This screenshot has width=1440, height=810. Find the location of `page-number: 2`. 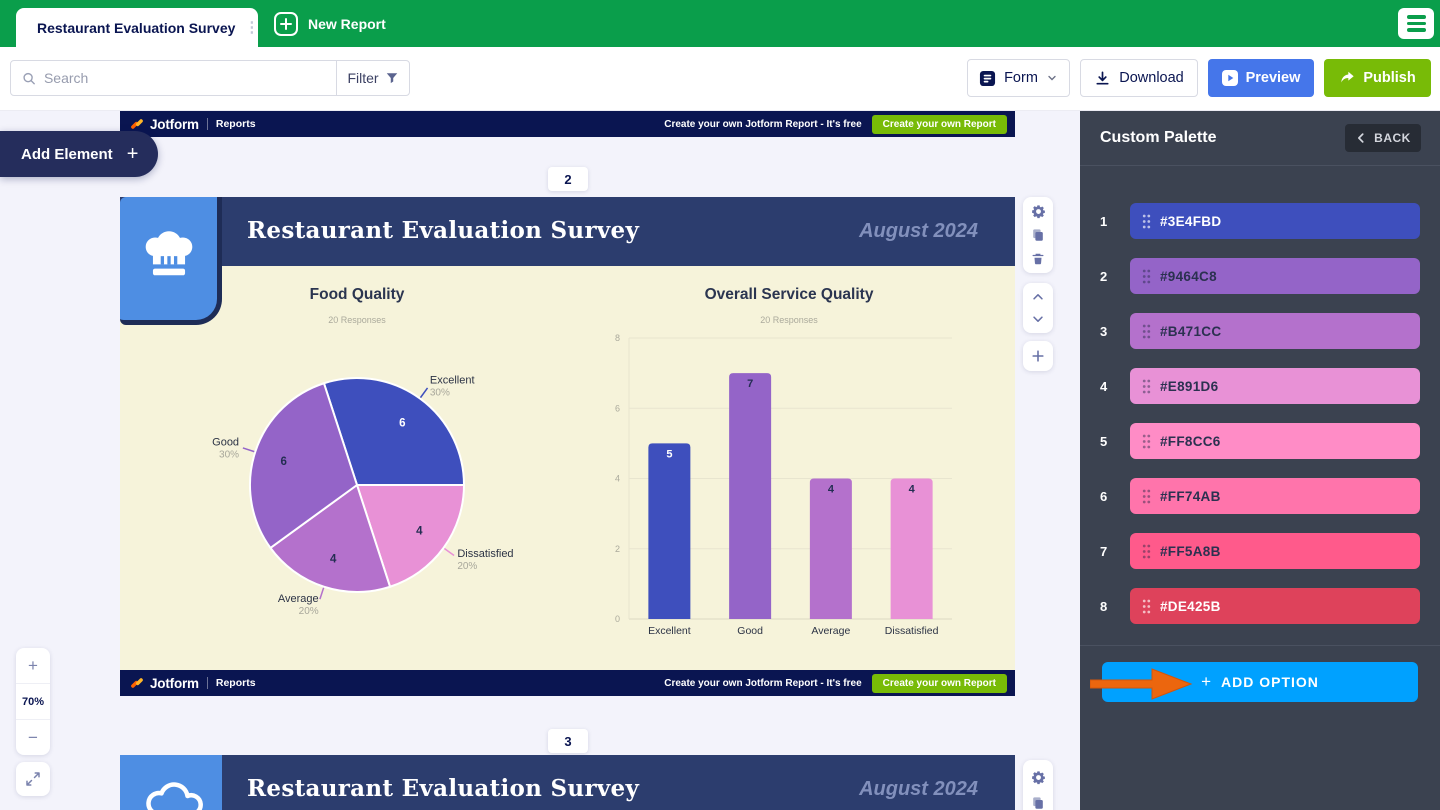

page-number: 2 is located at coordinates (568, 179).